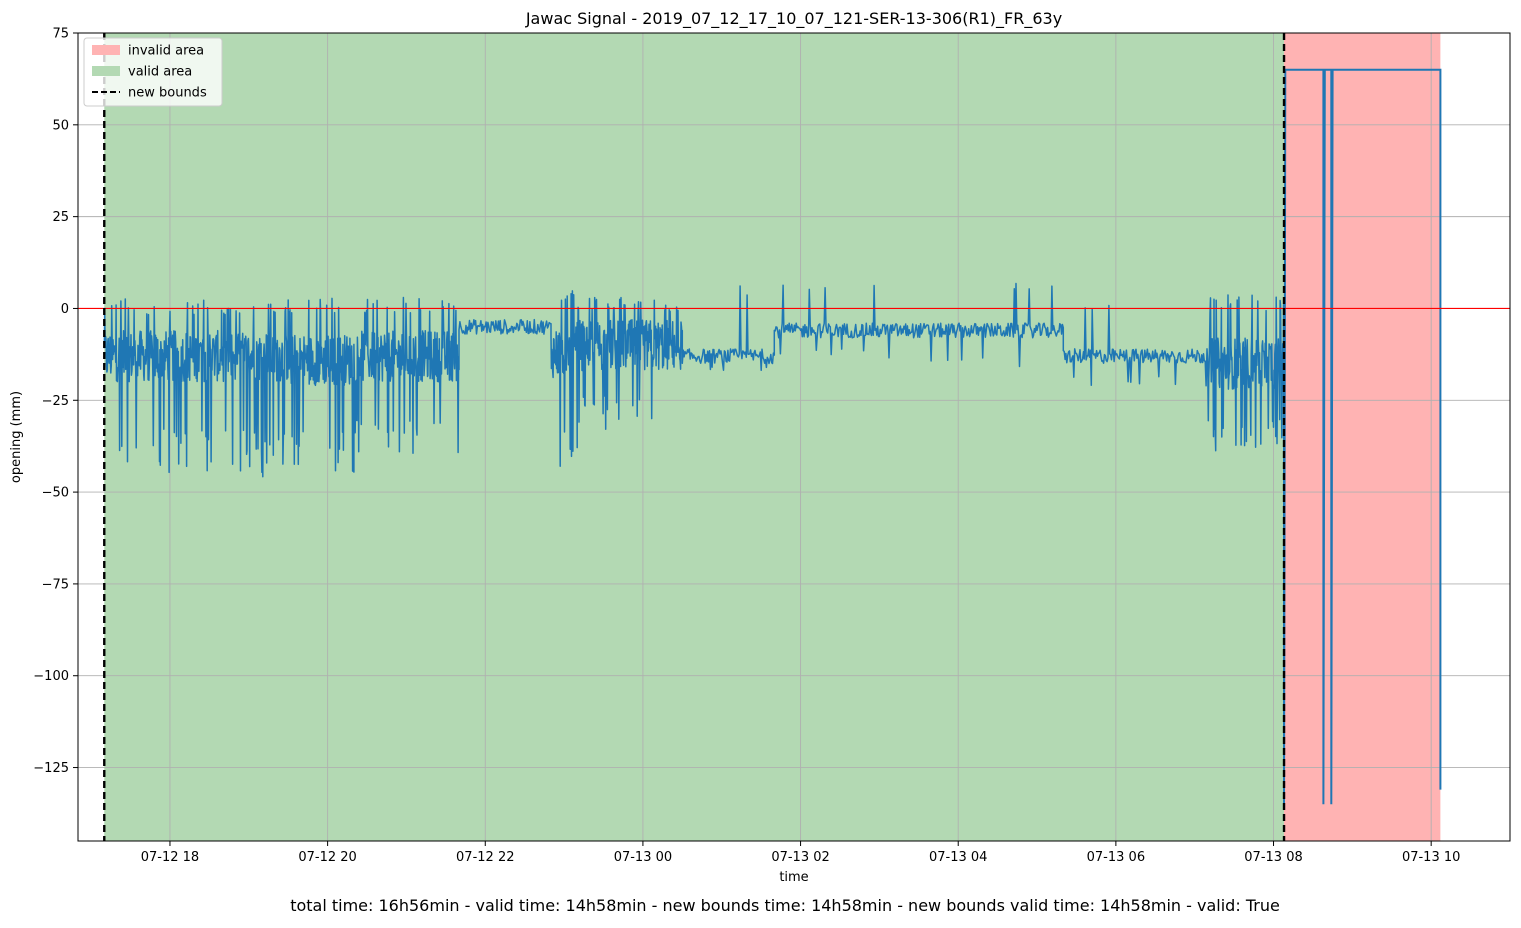  Describe the element at coordinates (958, 857) in the screenshot. I see `x-tick-label: 07-13 04` at that location.